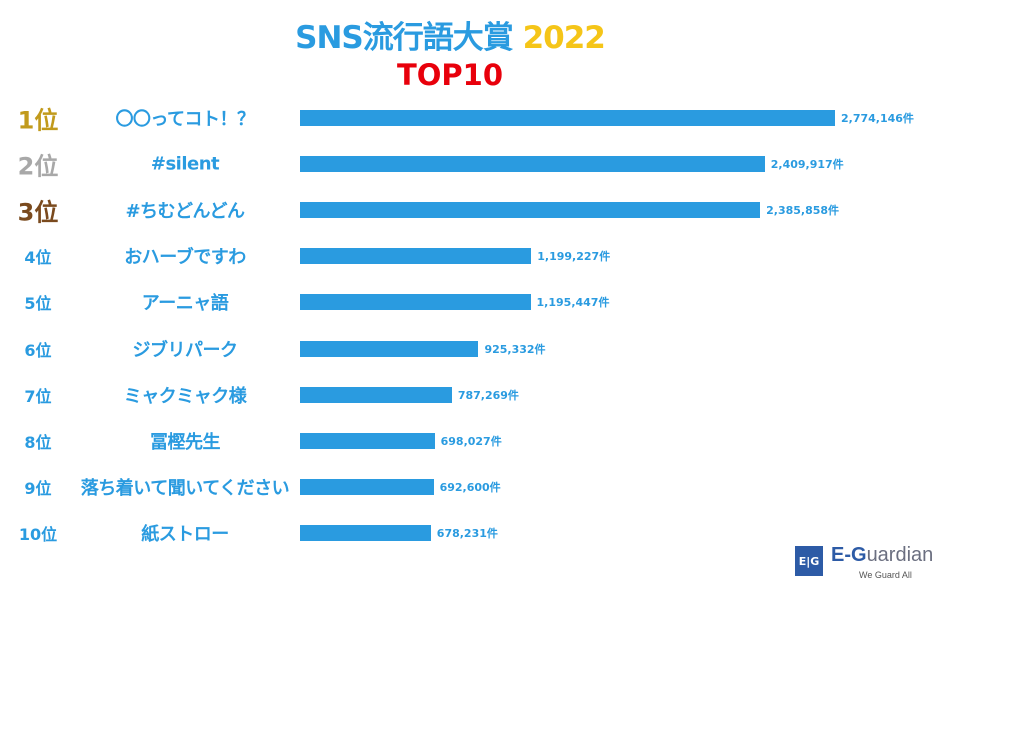 The height and width of the screenshot is (746, 1014). I want to click on rank-label: 4位, so click(38, 258).